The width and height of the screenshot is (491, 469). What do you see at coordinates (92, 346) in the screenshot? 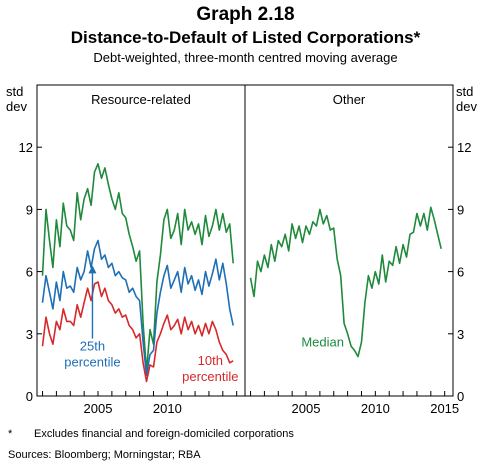
I see `annotation-label: 25th` at bounding box center [92, 346].